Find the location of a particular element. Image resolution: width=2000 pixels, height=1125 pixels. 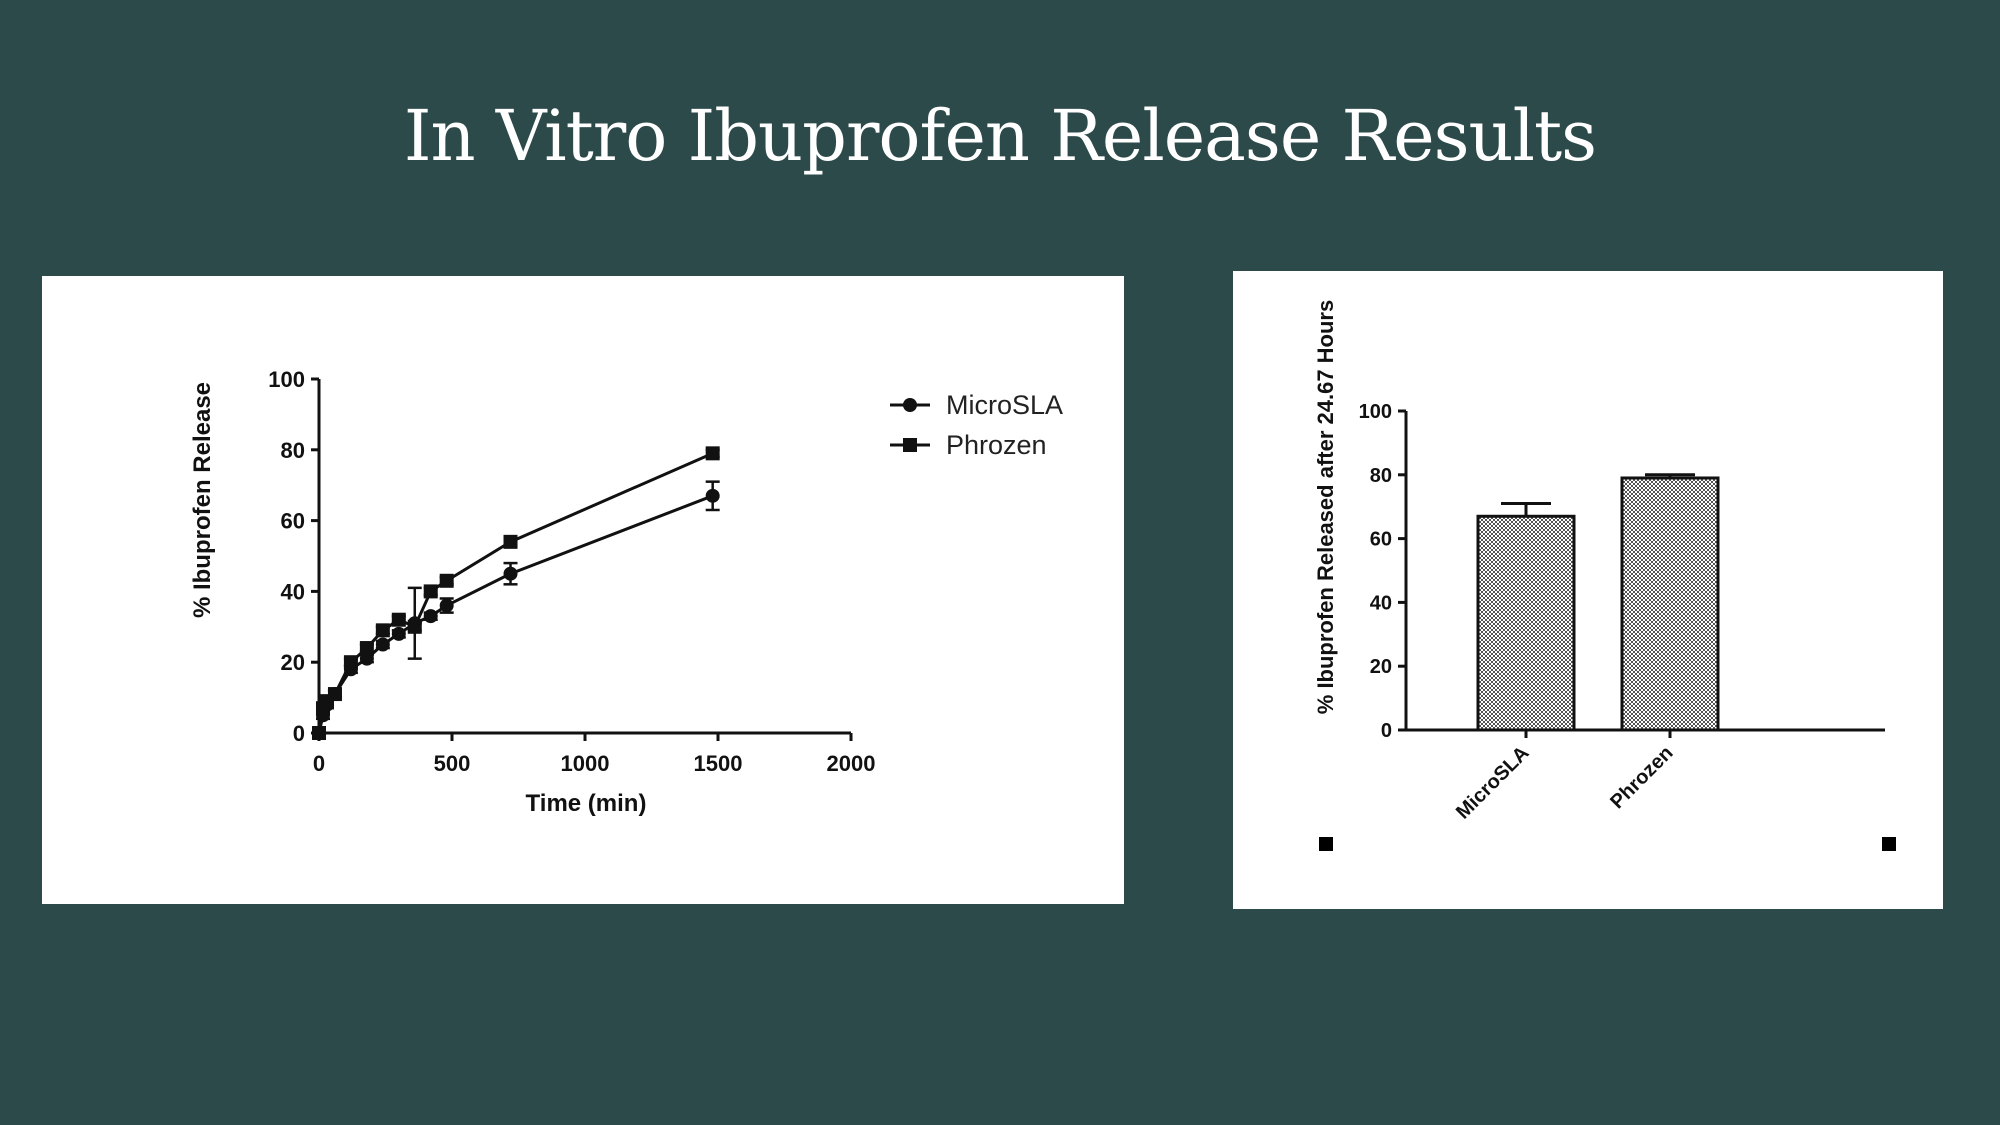

legend-marker-square is located at coordinates (910, 445).